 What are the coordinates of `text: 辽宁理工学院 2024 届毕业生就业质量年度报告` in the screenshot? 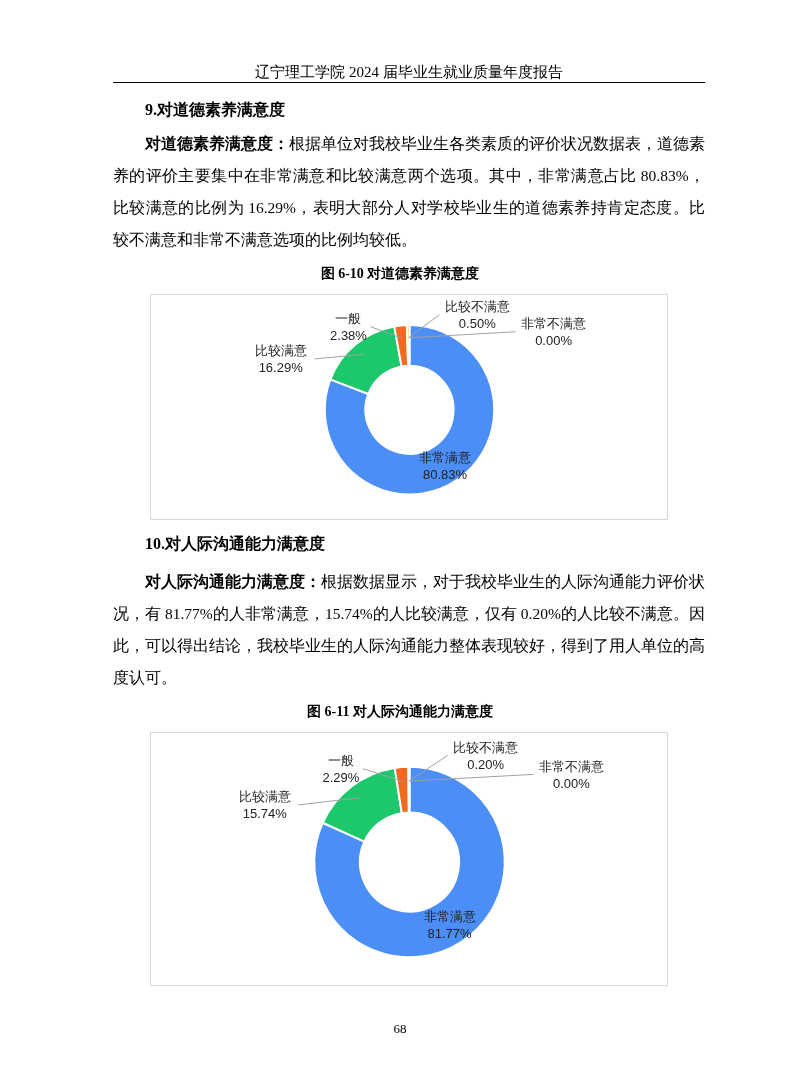 It's located at (409, 41).